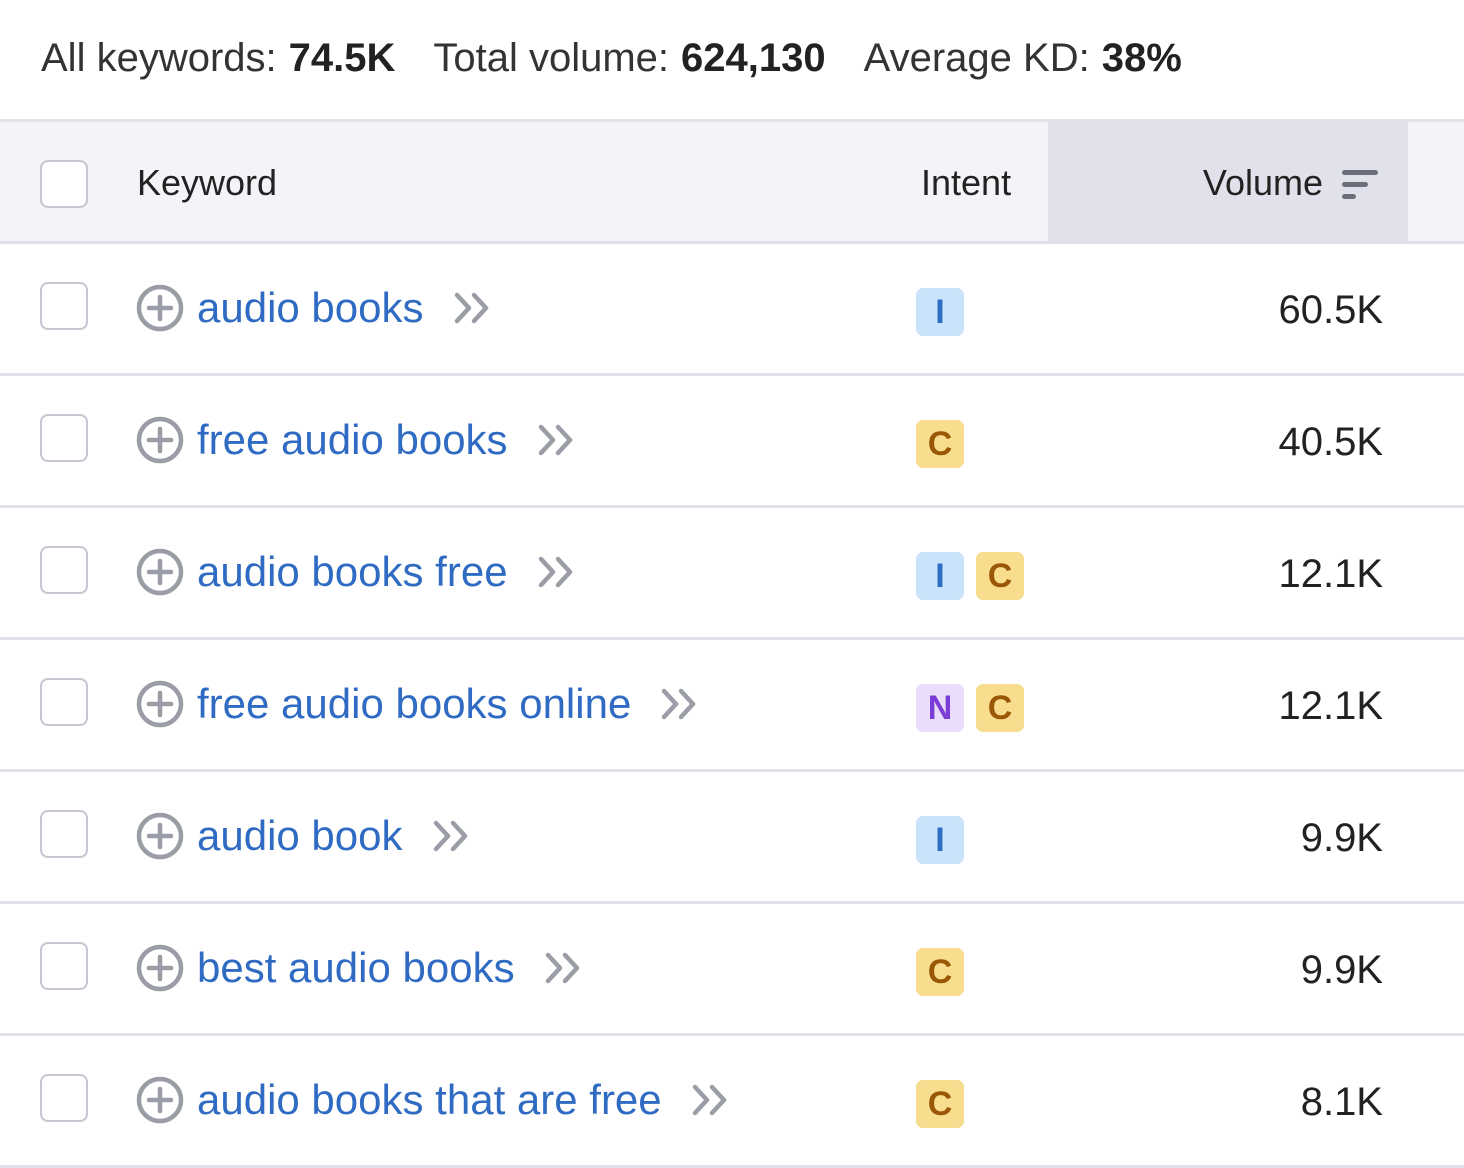 Image resolution: width=1464 pixels, height=1168 pixels. I want to click on keyword-cell: audio books that are free, so click(463, 1100).